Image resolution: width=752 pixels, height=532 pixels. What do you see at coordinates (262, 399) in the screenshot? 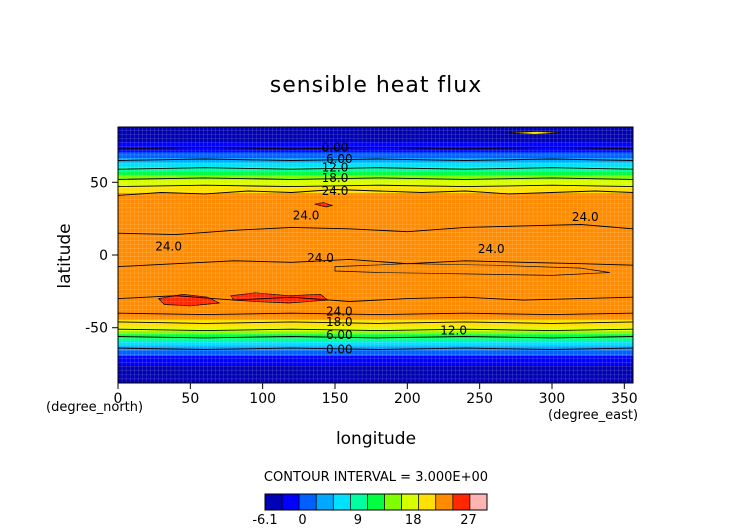
I see `x-tick-label: 100` at bounding box center [262, 399].